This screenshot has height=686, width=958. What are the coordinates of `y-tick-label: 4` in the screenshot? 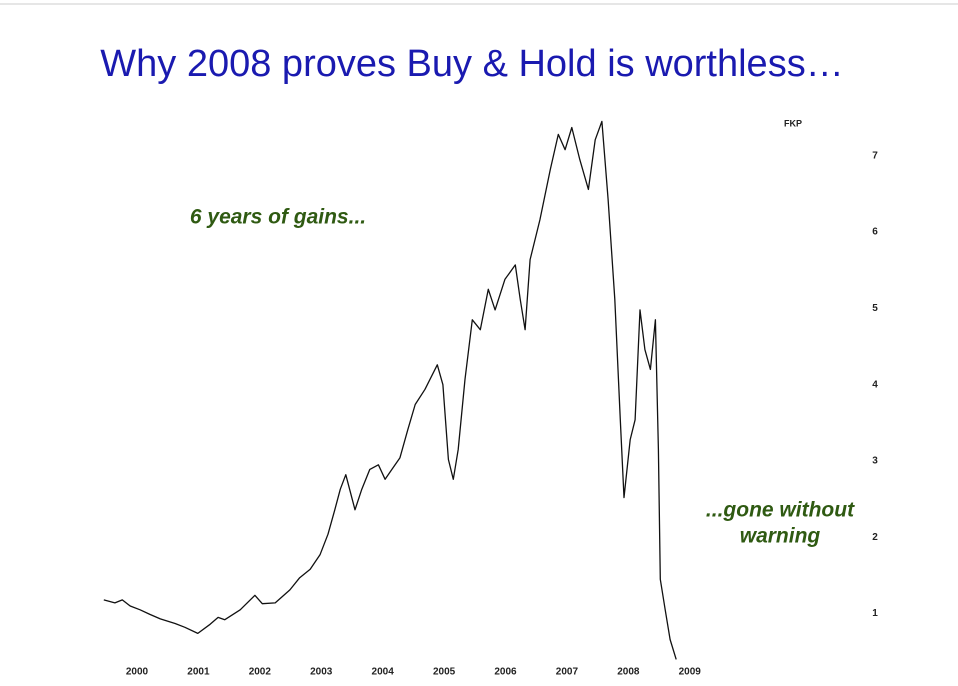 It's located at (875, 384).